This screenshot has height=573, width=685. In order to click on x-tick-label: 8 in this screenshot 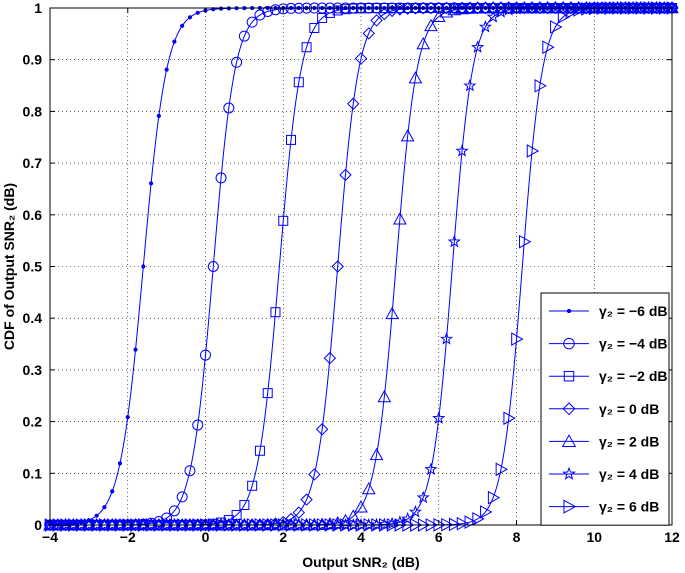, I will do `click(517, 537)`.